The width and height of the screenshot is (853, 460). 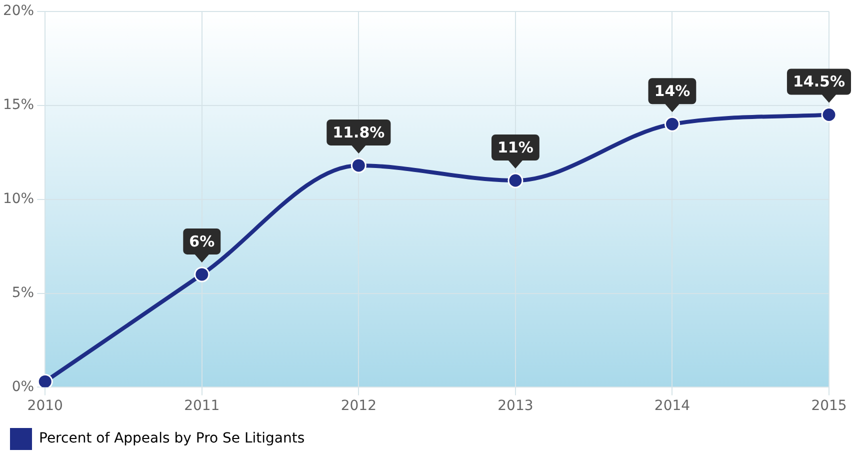 I want to click on x-tick-label: 2014, so click(x=672, y=406).